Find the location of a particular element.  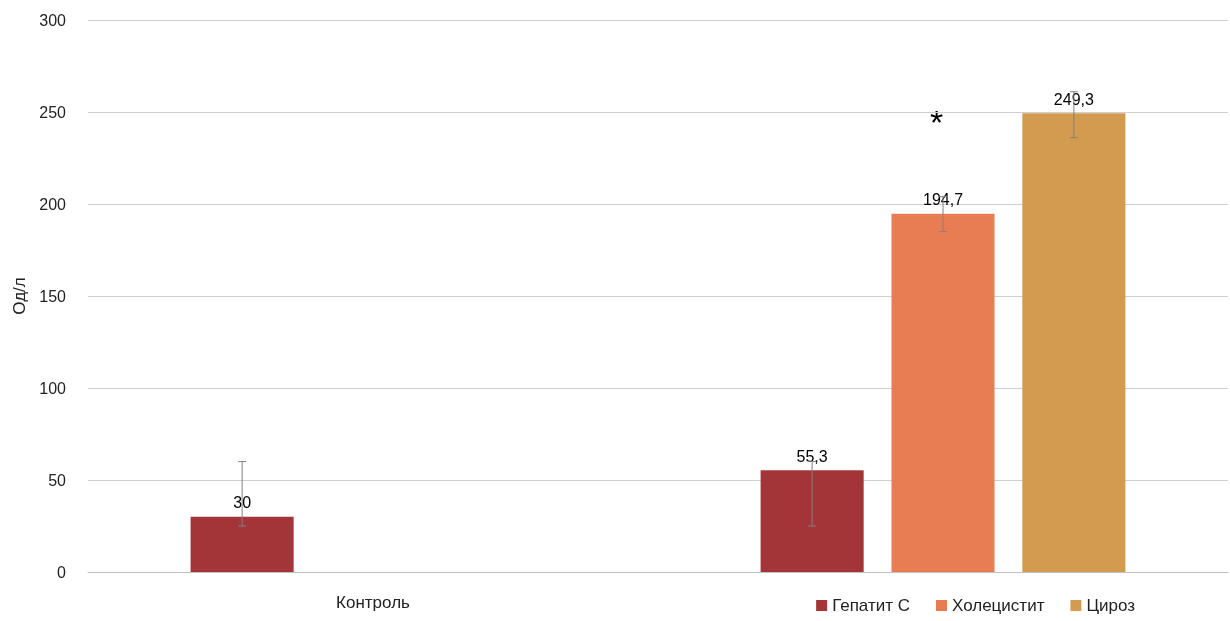

y-tick-label: 0 is located at coordinates (62, 572).